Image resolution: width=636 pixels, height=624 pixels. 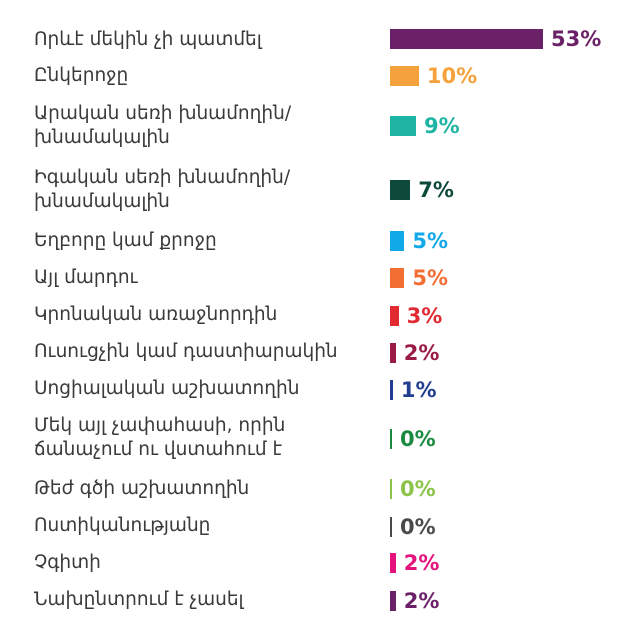 What do you see at coordinates (436, 190) in the screenshot?
I see `value-label: 7%` at bounding box center [436, 190].